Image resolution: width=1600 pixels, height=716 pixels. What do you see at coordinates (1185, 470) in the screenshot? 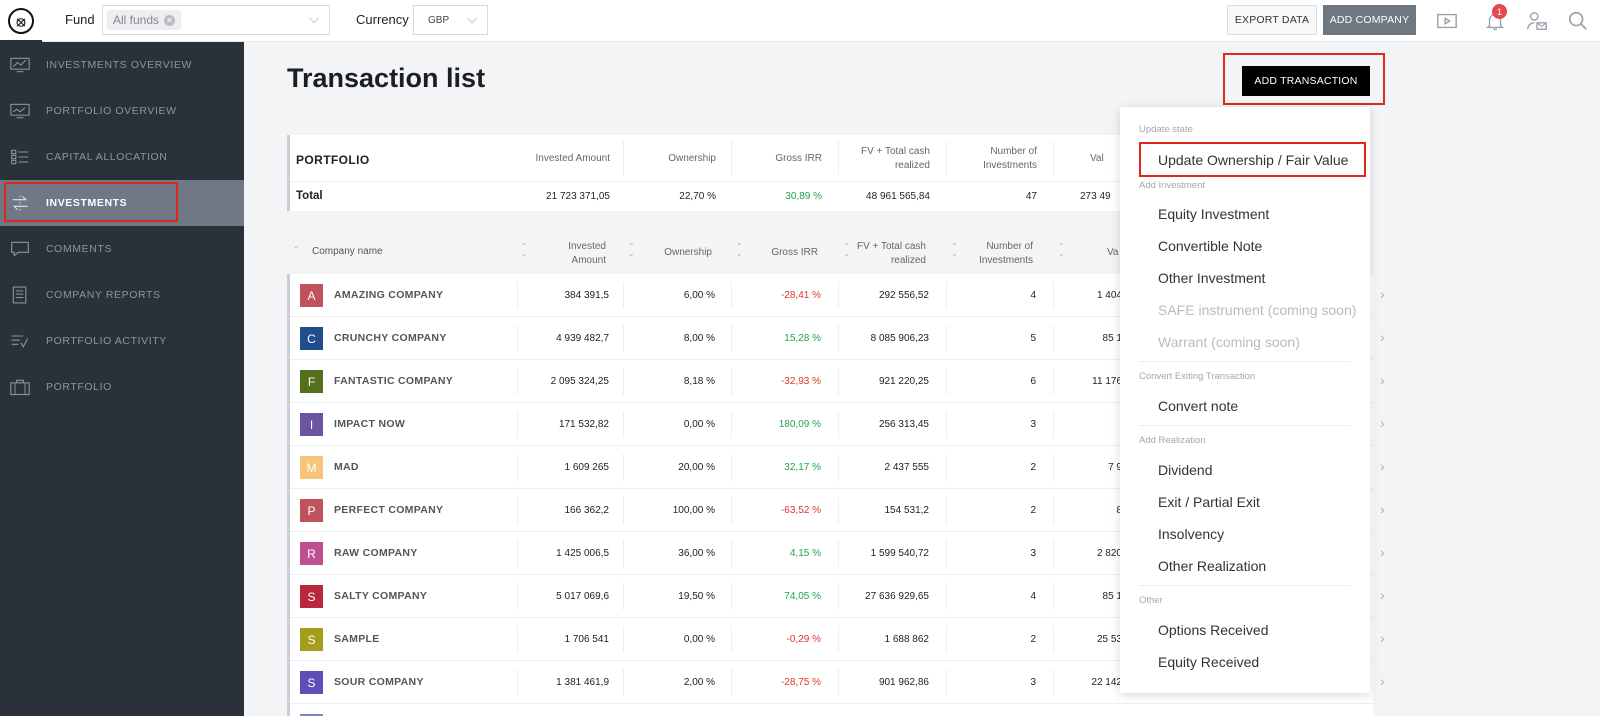
I see `menu-item-dividend: Dividend` at bounding box center [1185, 470].